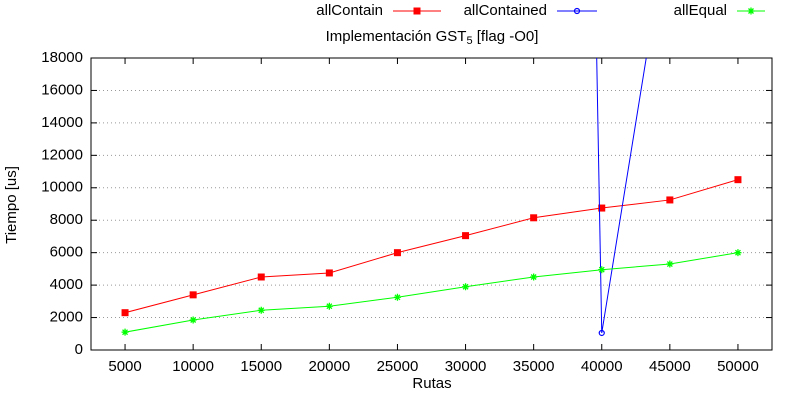 The width and height of the screenshot is (800, 400). I want to click on series-line, so click(621, 196).